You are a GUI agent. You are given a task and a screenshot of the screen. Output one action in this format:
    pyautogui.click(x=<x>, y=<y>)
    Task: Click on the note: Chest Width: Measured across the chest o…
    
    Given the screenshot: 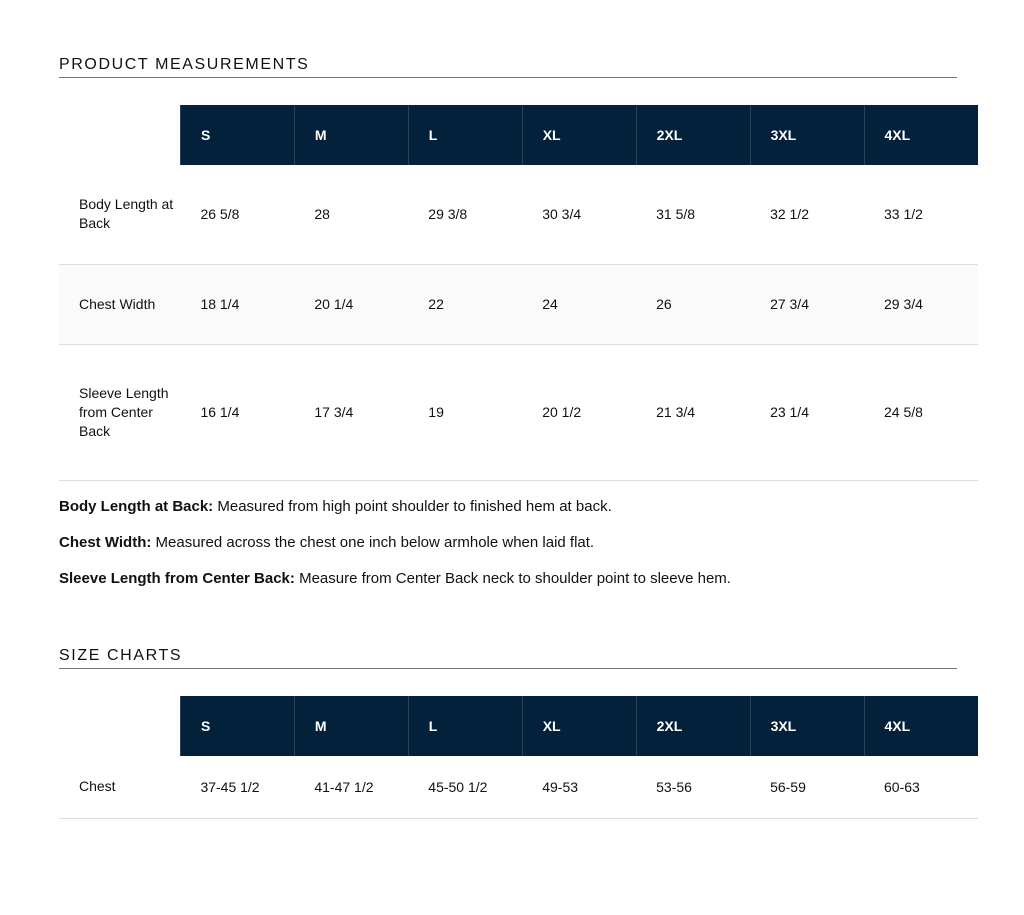 What is the action you would take?
    pyautogui.click(x=395, y=542)
    